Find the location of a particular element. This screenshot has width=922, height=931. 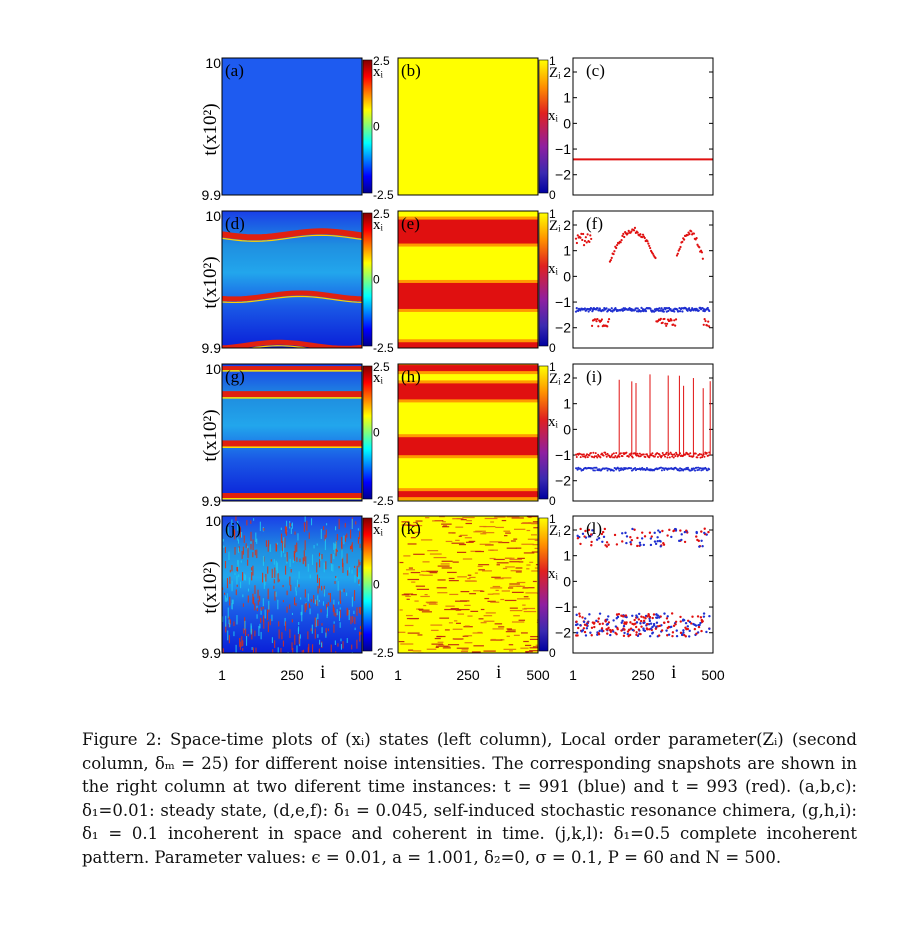

y-tick-top: 10 is located at coordinates (213, 521).